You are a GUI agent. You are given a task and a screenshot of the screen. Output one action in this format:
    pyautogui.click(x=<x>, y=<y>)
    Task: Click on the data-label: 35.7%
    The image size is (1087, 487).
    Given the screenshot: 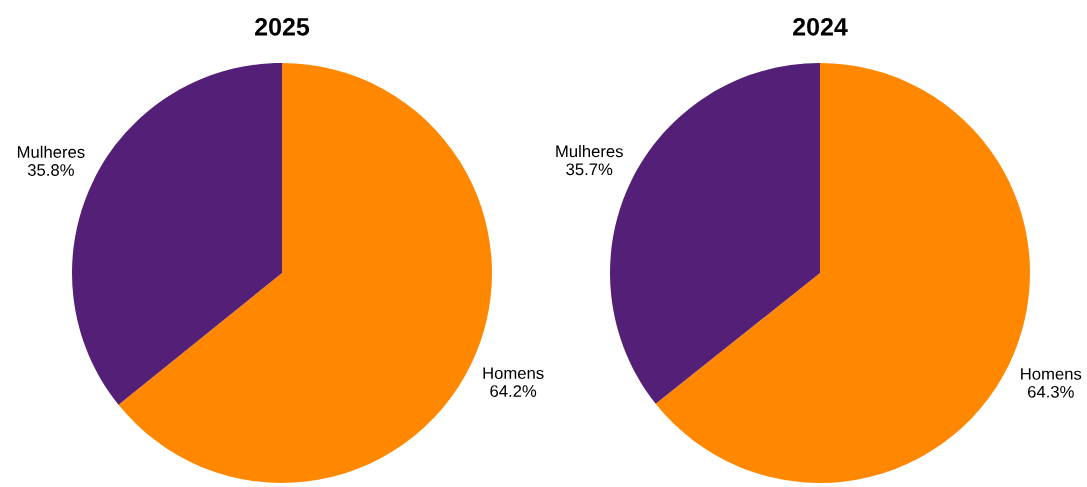 What is the action you would take?
    pyautogui.click(x=589, y=169)
    